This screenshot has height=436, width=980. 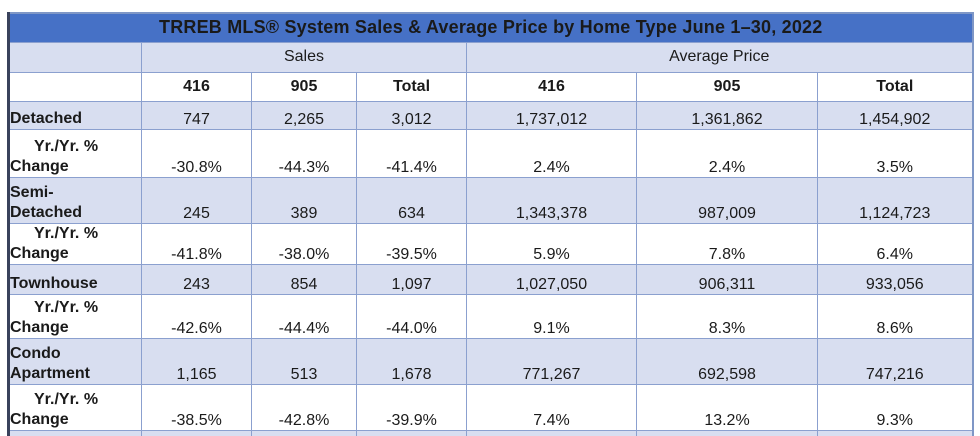 I want to click on row-label-detached: Detached, so click(x=75, y=115).